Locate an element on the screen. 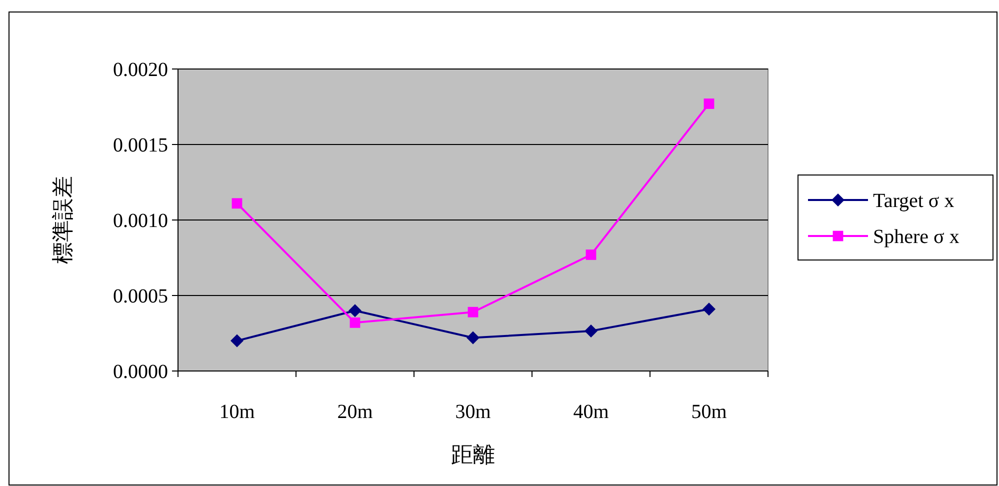 This screenshot has height=486, width=999. y-tick-label: 0.0020 is located at coordinates (140, 70).